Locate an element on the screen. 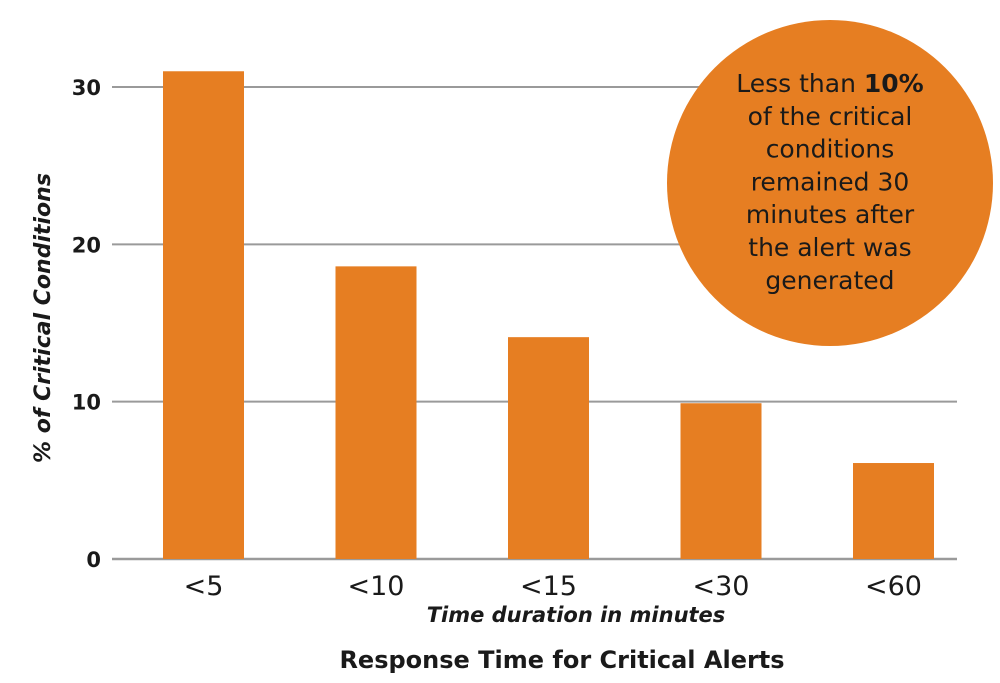 Image resolution: width=1000 pixels, height=683 pixels. x-tick-label: <30 is located at coordinates (721, 586).